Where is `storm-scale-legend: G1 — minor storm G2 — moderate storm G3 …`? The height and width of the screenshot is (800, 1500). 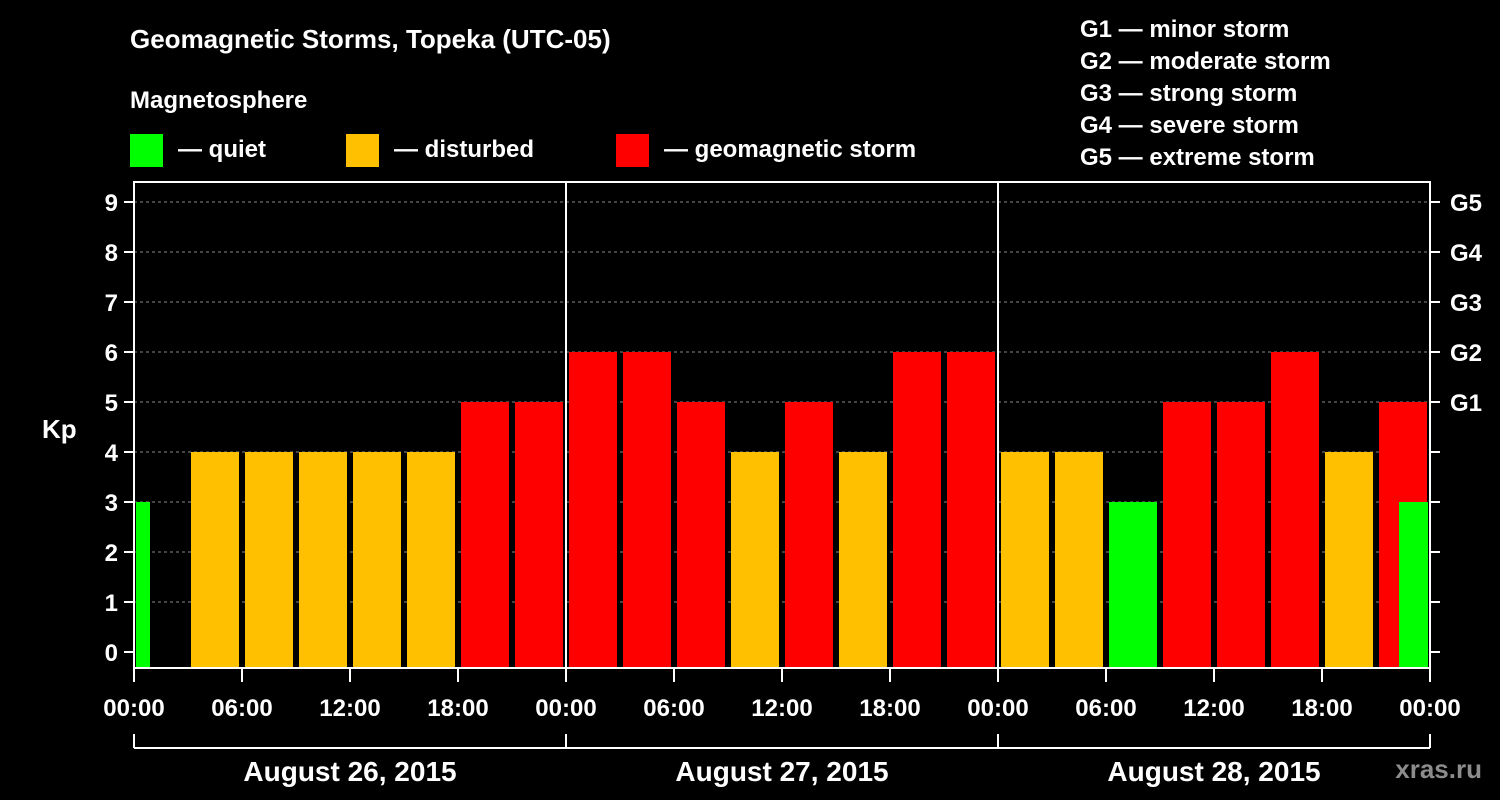
storm-scale-legend: G1 — minor storm G2 — moderate storm G3 … is located at coordinates (1205, 93).